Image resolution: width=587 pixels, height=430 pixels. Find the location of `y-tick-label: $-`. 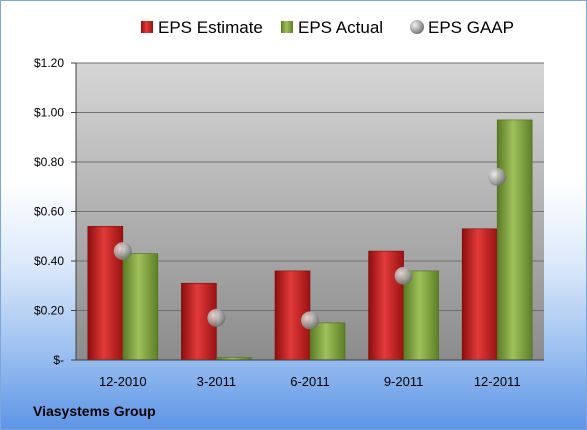

y-tick-label: $- is located at coordinates (58, 360).